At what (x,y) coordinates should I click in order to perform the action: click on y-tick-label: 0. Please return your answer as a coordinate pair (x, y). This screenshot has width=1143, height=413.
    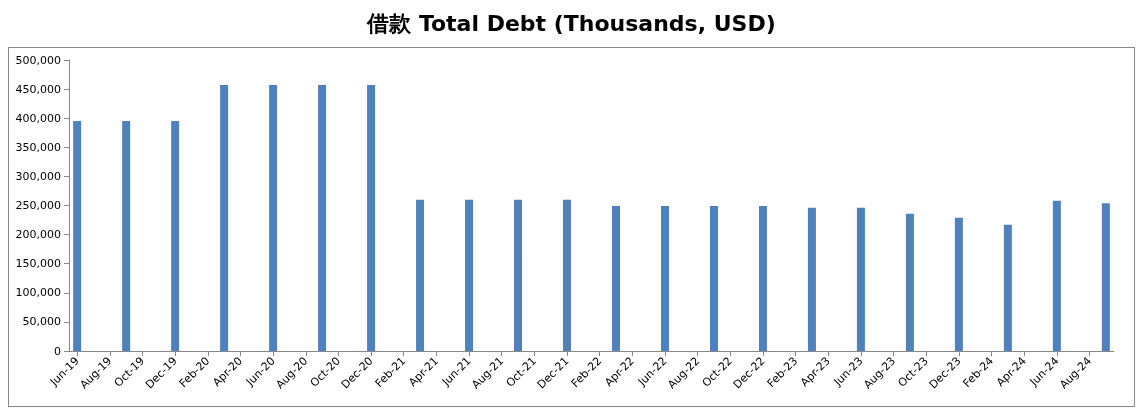
    Looking at the image, I should click on (57, 351).